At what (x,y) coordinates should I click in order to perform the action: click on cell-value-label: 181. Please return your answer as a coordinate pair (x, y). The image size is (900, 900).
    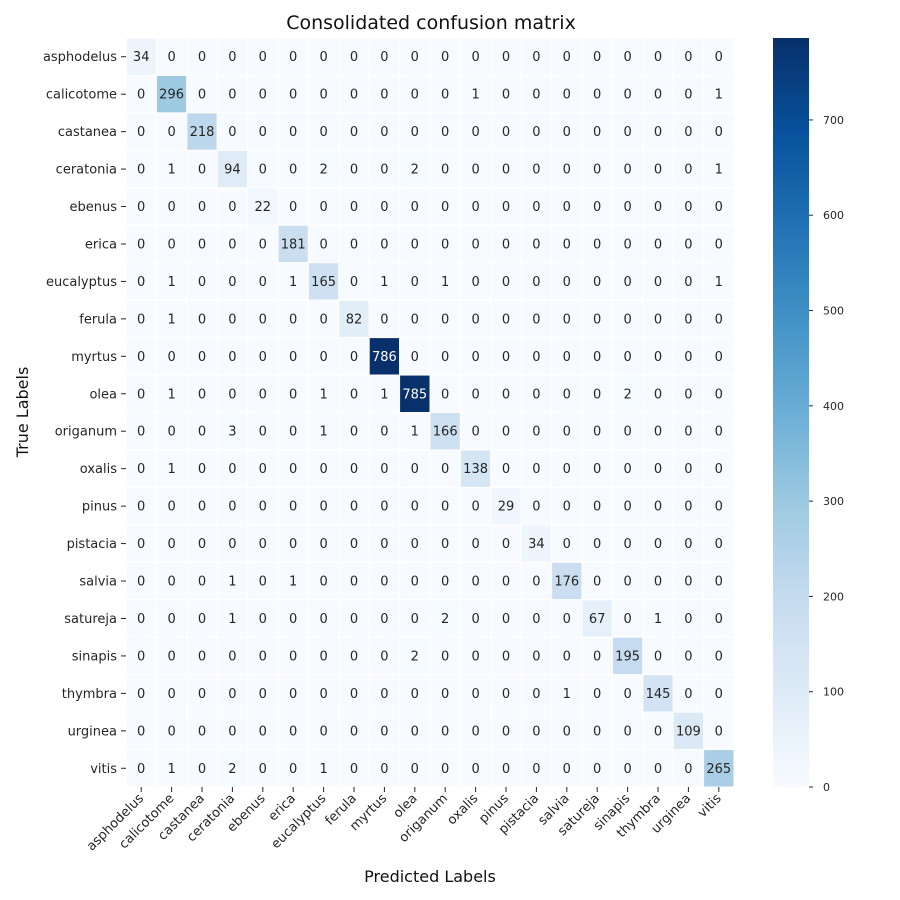
    Looking at the image, I should click on (293, 244).